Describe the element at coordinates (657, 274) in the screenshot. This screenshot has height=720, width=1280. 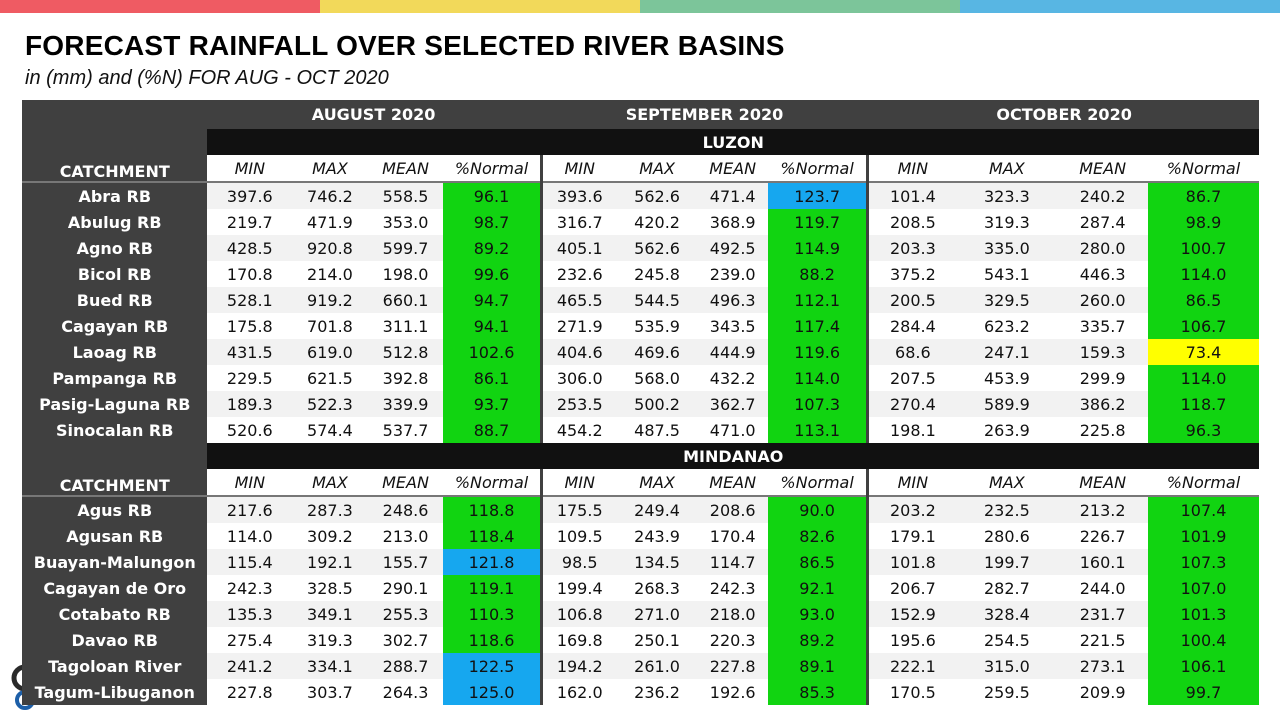
I see `value-cell: 245.8` at that location.